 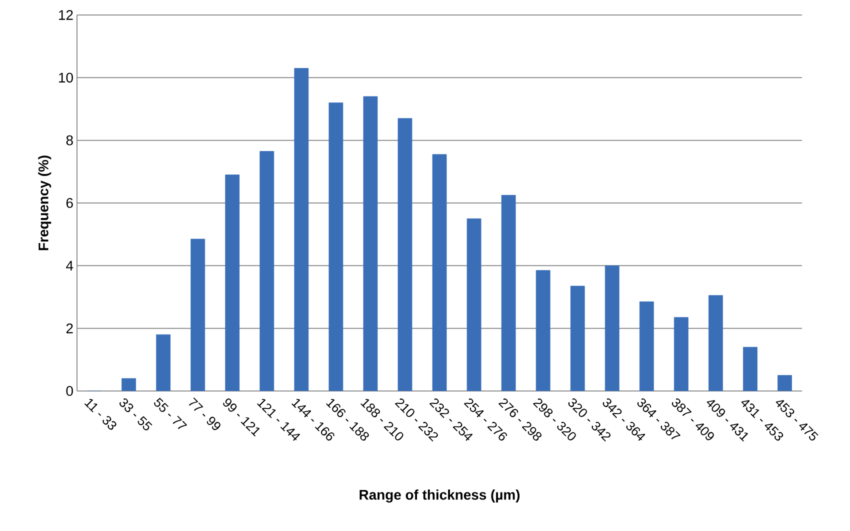 What do you see at coordinates (69, 328) in the screenshot?
I see `y-tick-label: 2` at bounding box center [69, 328].